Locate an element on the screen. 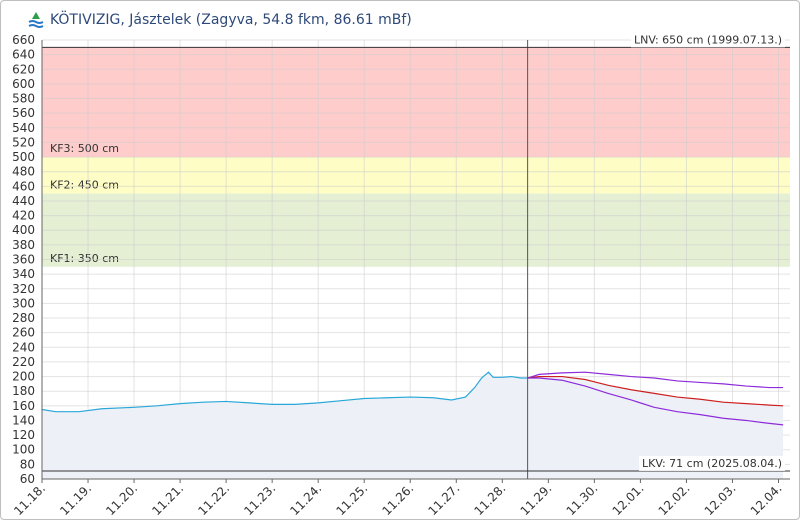 Image resolution: width=800 pixels, height=520 pixels. x-tick-label: 11.19. is located at coordinates (75, 499).